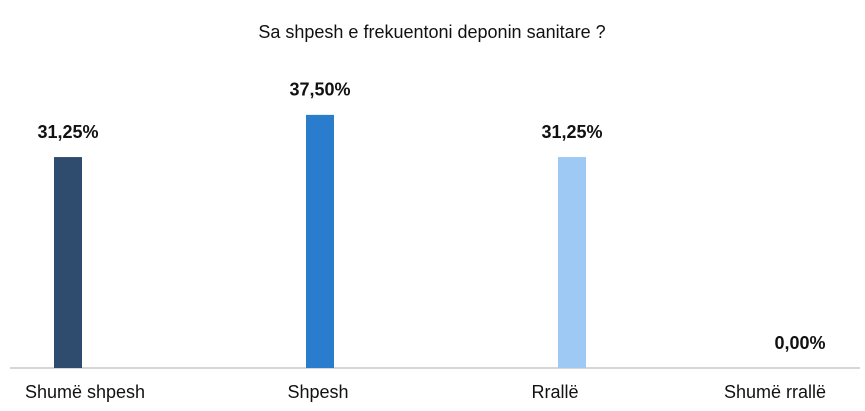 Image resolution: width=865 pixels, height=411 pixels. I want to click on x-tick-label: Shumë rrallë, so click(775, 392).